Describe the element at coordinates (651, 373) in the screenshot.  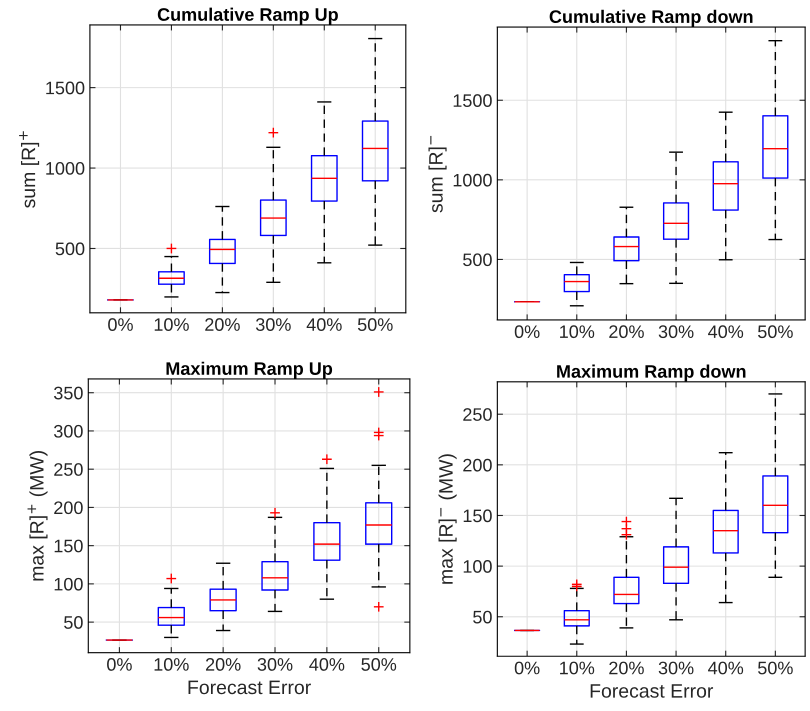
I see `chart-title: Maximum Ramp down` at that location.